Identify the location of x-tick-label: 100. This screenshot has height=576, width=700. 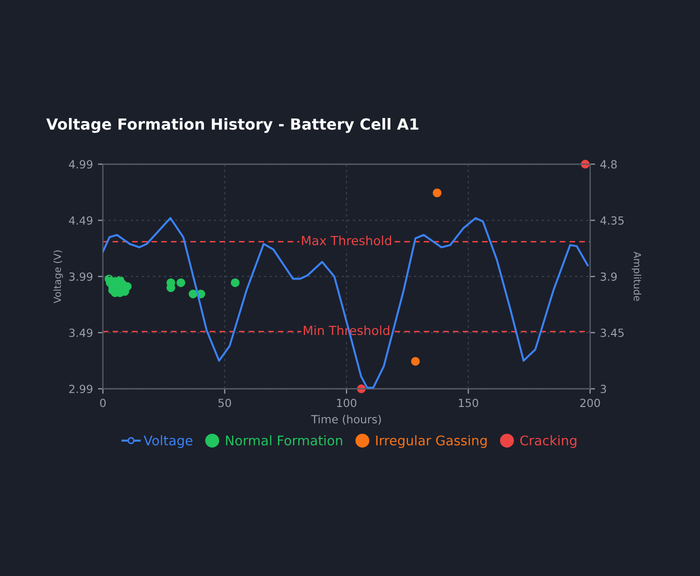
(346, 403).